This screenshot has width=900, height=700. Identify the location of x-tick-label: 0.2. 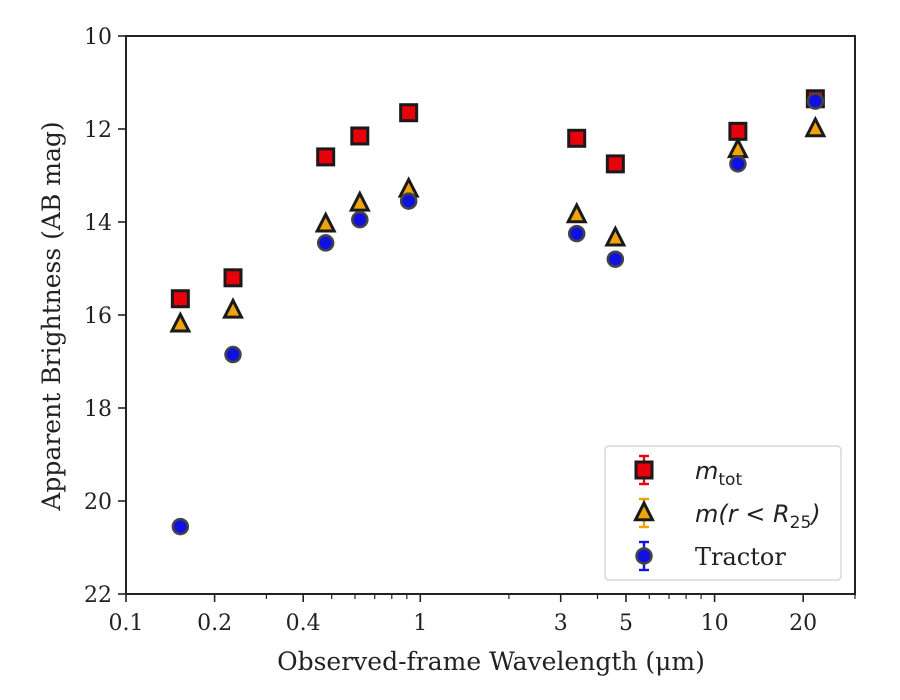
(214, 623).